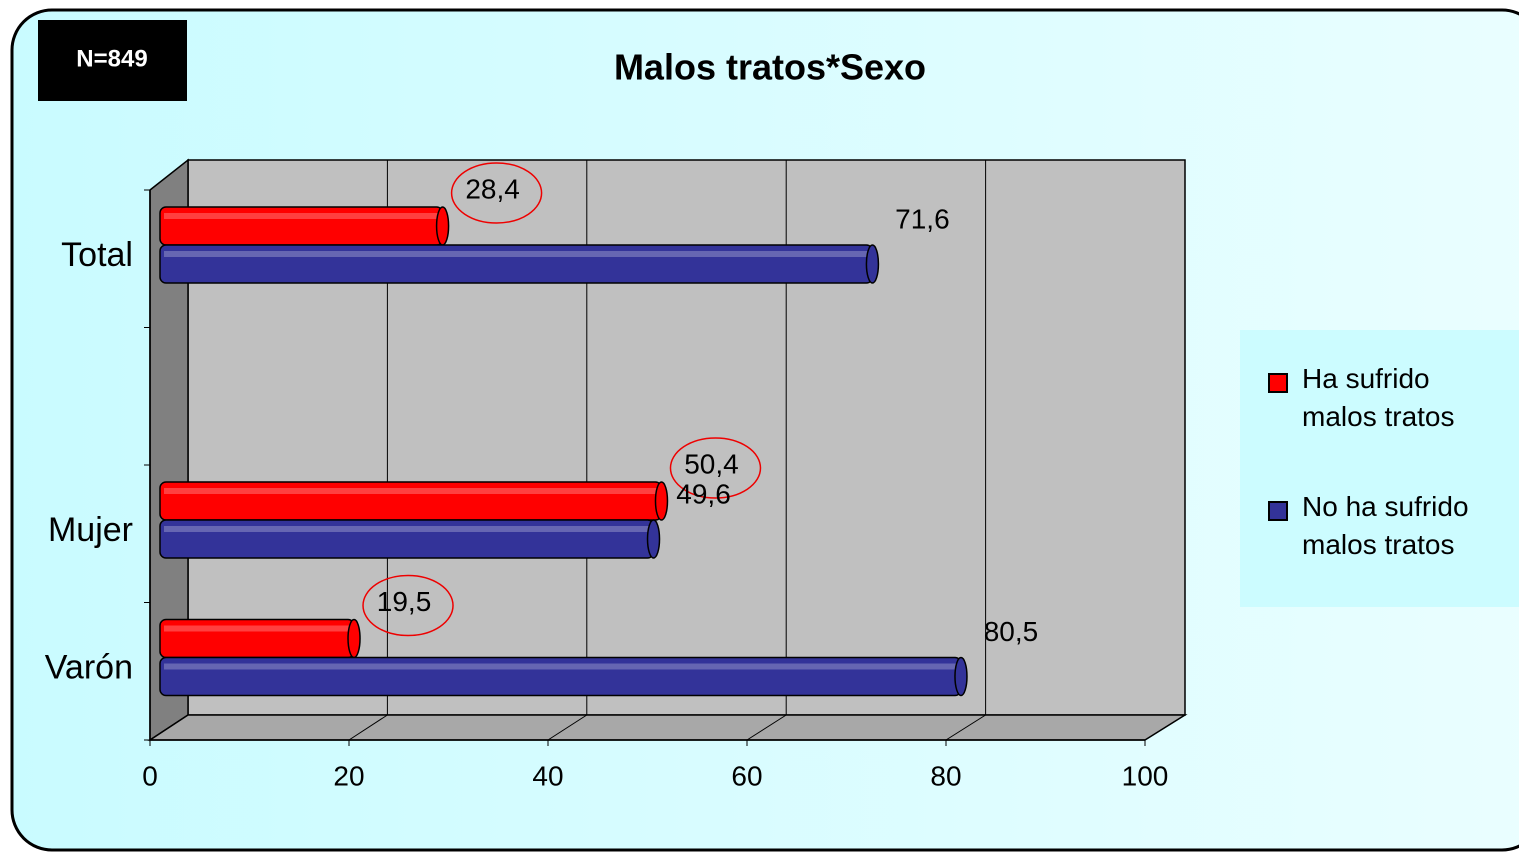  I want to click on chart-title: Malos tratos*Sexo, so click(770, 67).